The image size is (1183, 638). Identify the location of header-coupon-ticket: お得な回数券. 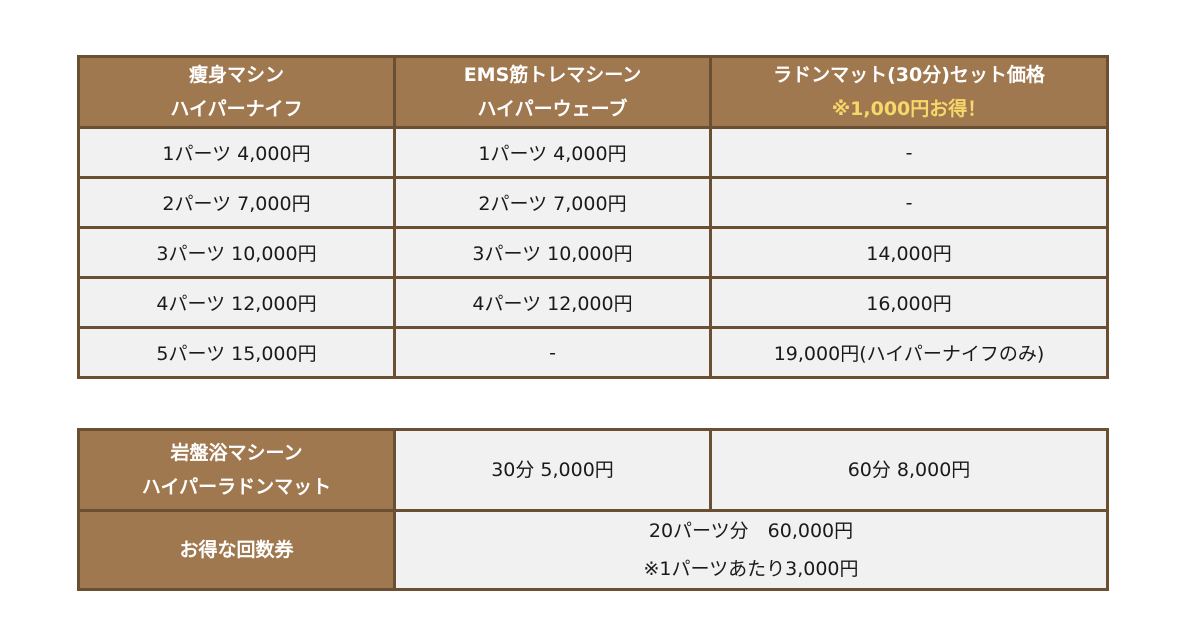
(236, 550).